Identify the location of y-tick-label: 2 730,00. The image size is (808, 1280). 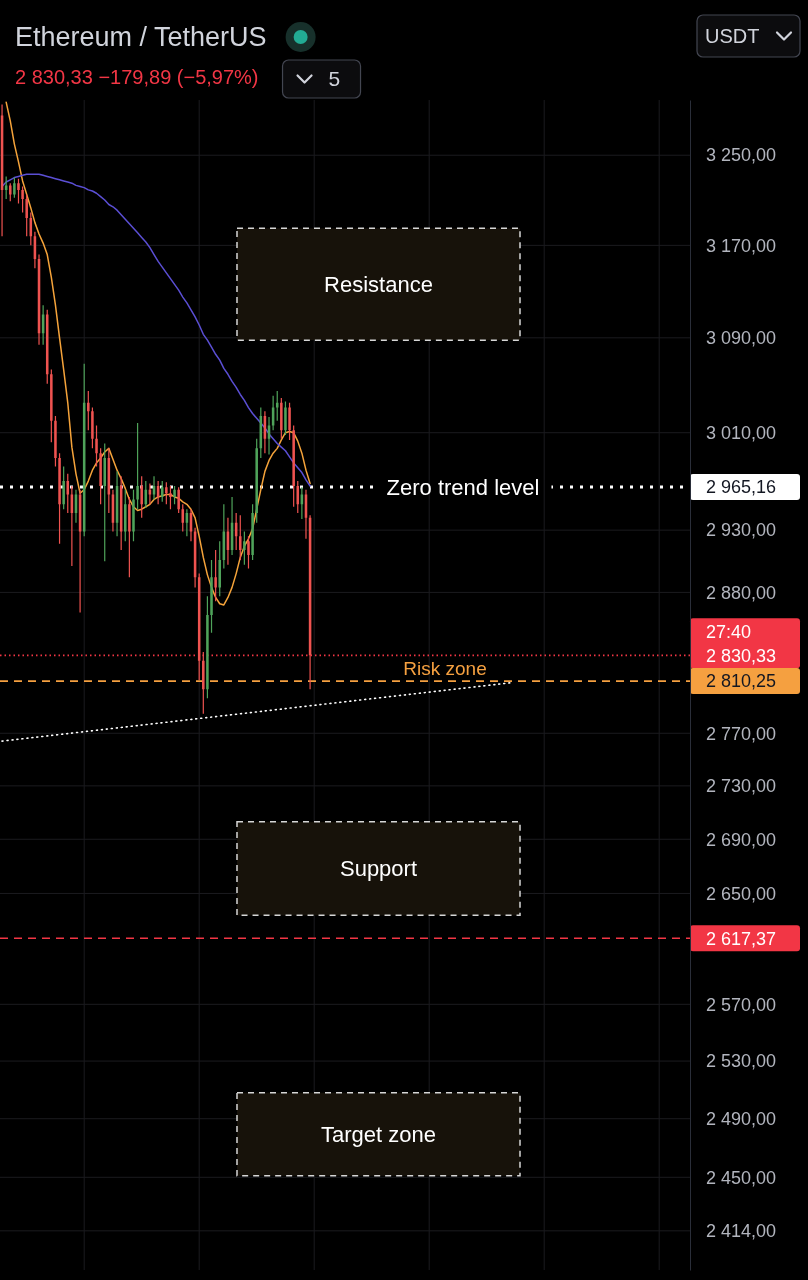
(741, 786).